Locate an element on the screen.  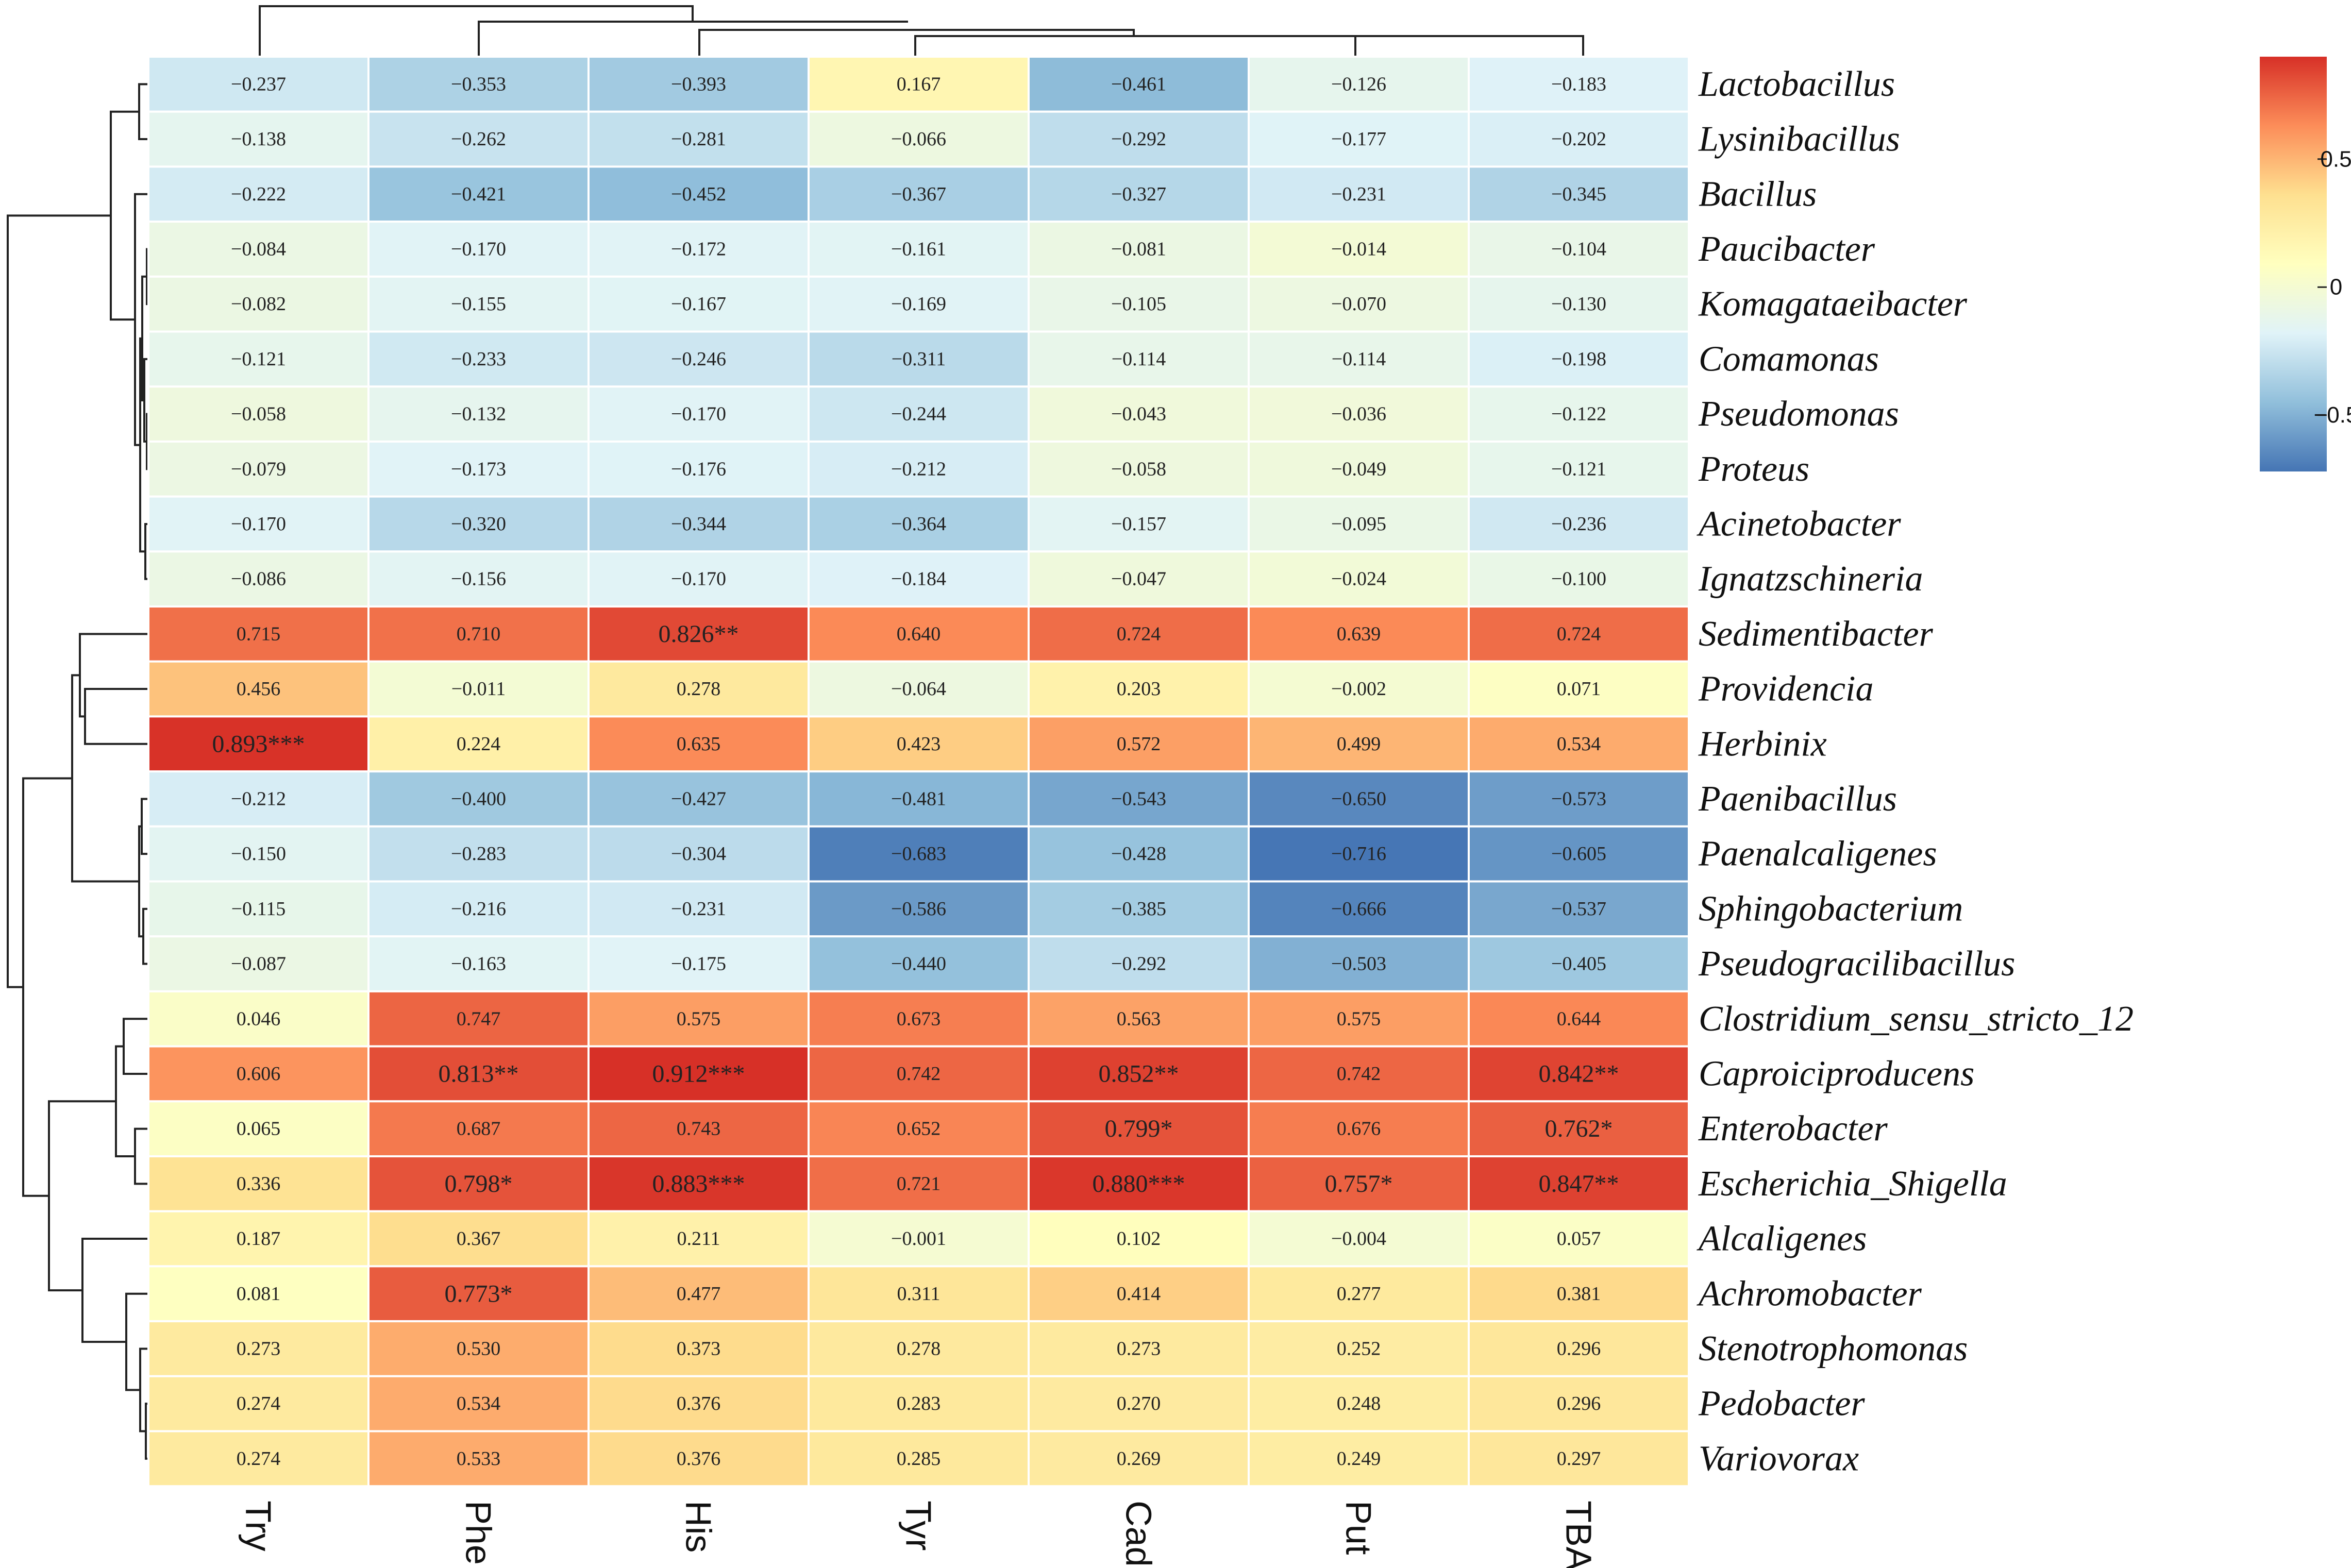
row-label: Paenibacillus is located at coordinates (1798, 799).